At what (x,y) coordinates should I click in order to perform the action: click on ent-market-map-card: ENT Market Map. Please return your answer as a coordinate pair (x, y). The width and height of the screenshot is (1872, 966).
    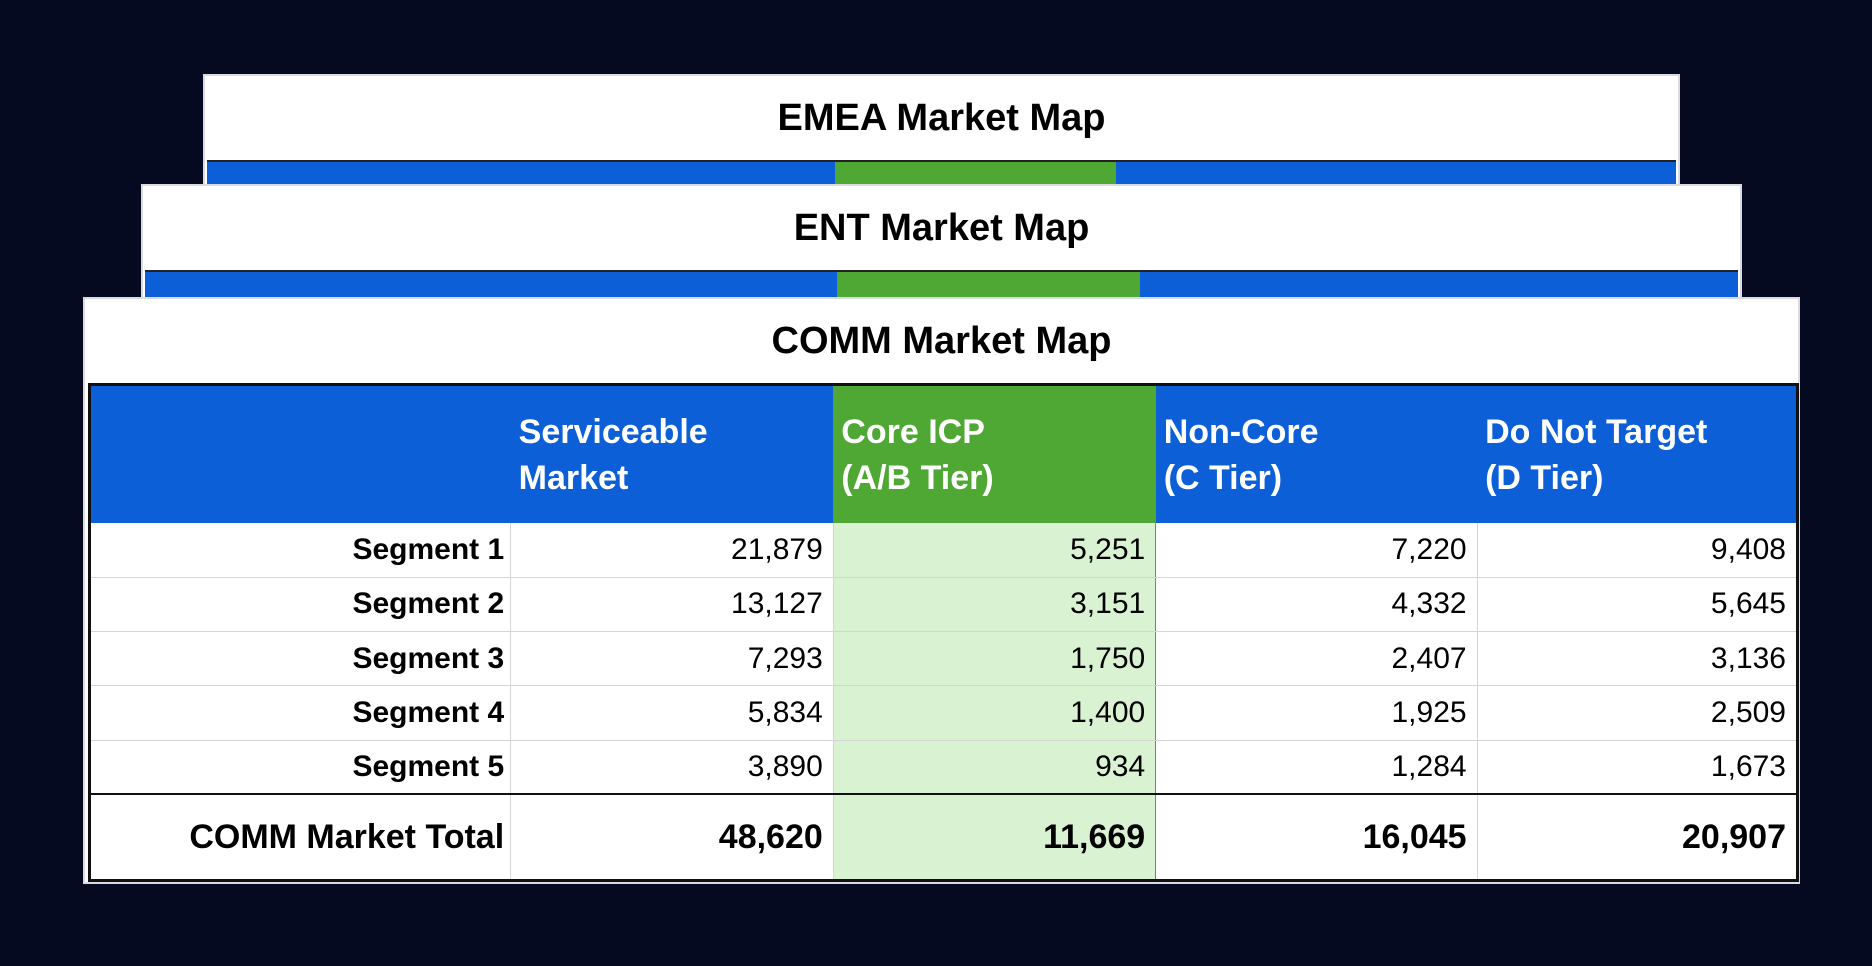
    Looking at the image, I should click on (941, 244).